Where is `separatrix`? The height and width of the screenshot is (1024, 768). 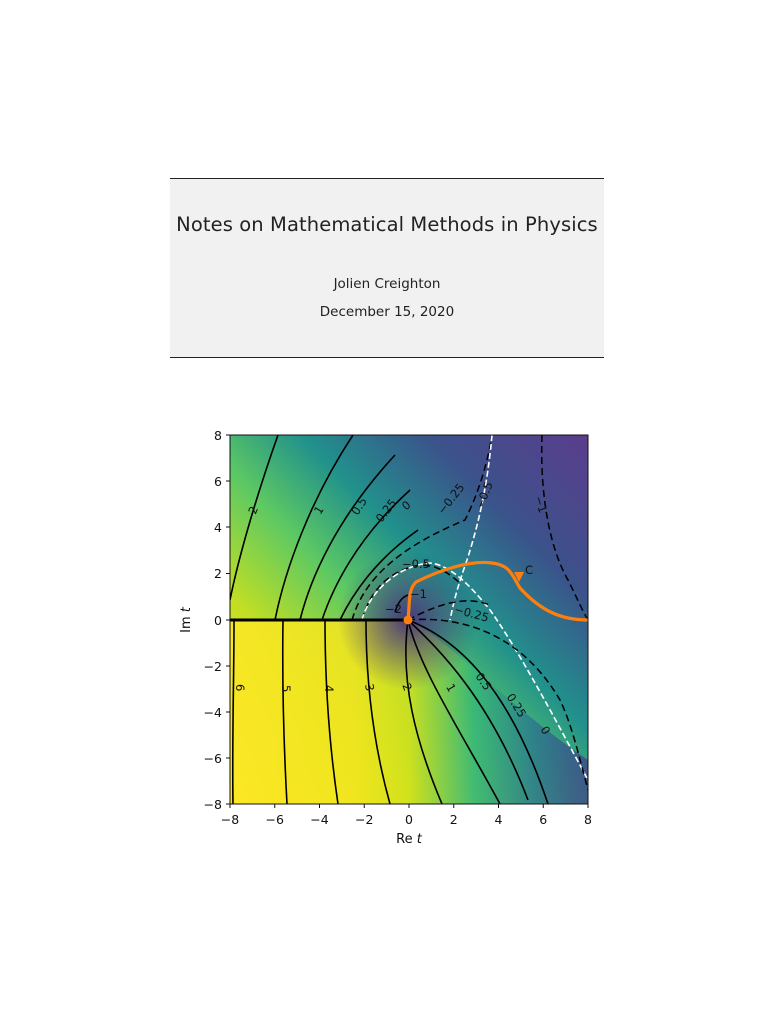
separatrix is located at coordinates (474, 608).